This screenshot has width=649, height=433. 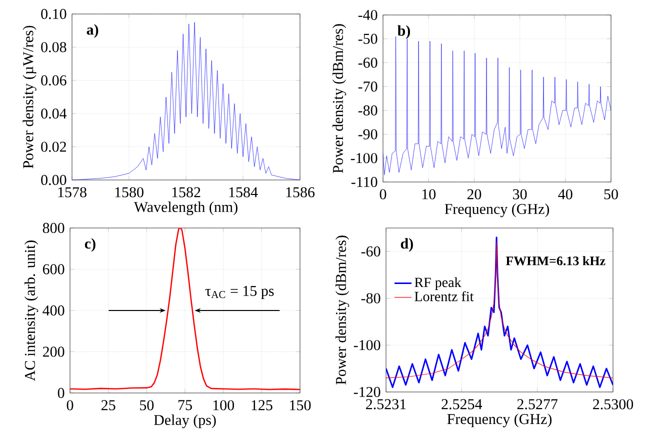 What do you see at coordinates (72, 192) in the screenshot?
I see `x-tick-label: 1578` at bounding box center [72, 192].